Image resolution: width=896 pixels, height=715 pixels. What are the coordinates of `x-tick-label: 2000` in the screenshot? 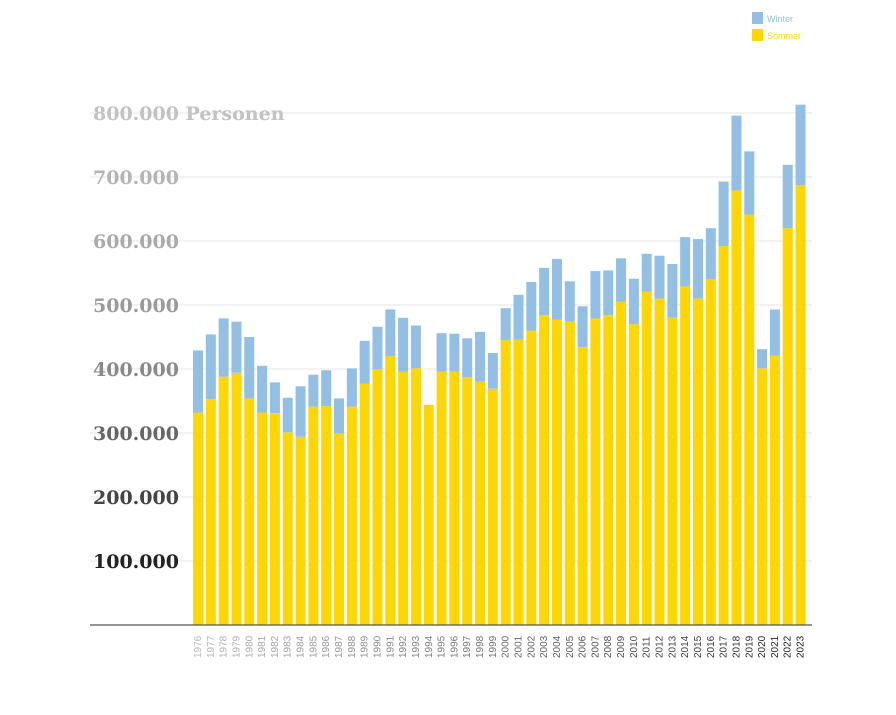 It's located at (506, 646).